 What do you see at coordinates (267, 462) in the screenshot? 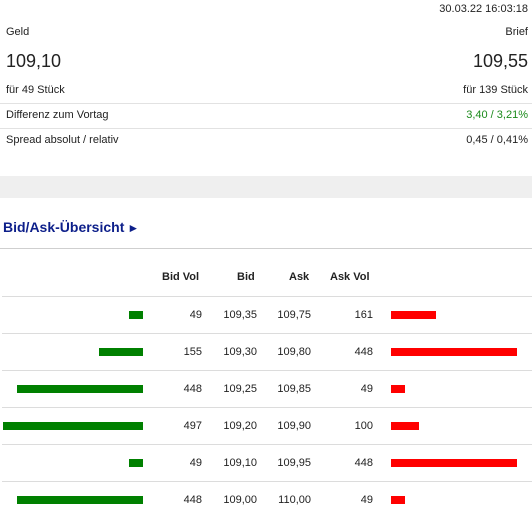
I see `orderbook-row: 49 109,10 109,95 448` at bounding box center [267, 462].